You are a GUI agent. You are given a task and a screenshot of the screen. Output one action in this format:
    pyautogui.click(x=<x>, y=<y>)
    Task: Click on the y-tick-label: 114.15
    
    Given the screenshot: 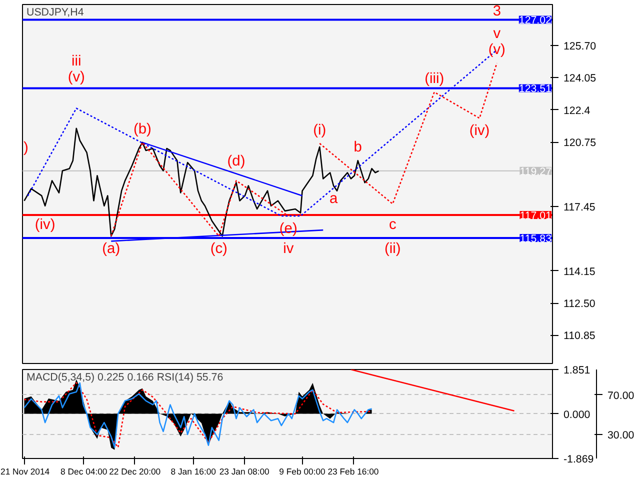 What is the action you would take?
    pyautogui.click(x=580, y=272)
    